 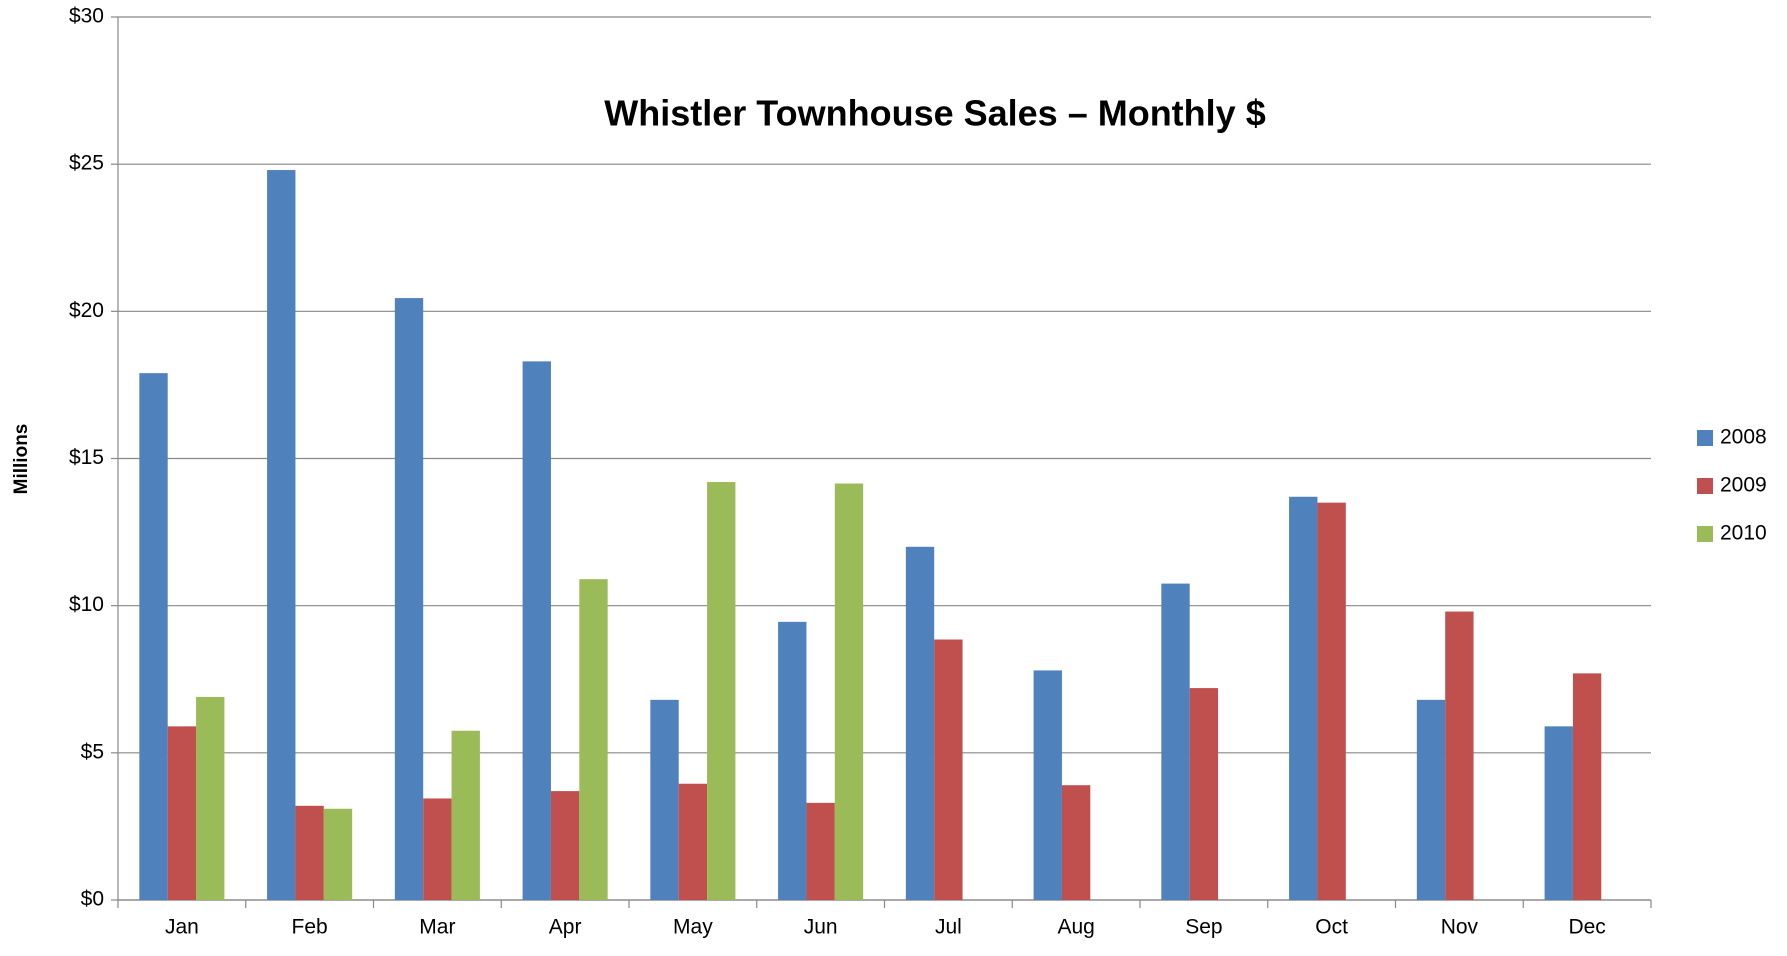 What do you see at coordinates (86, 16) in the screenshot?
I see `y-tick-label: $30` at bounding box center [86, 16].